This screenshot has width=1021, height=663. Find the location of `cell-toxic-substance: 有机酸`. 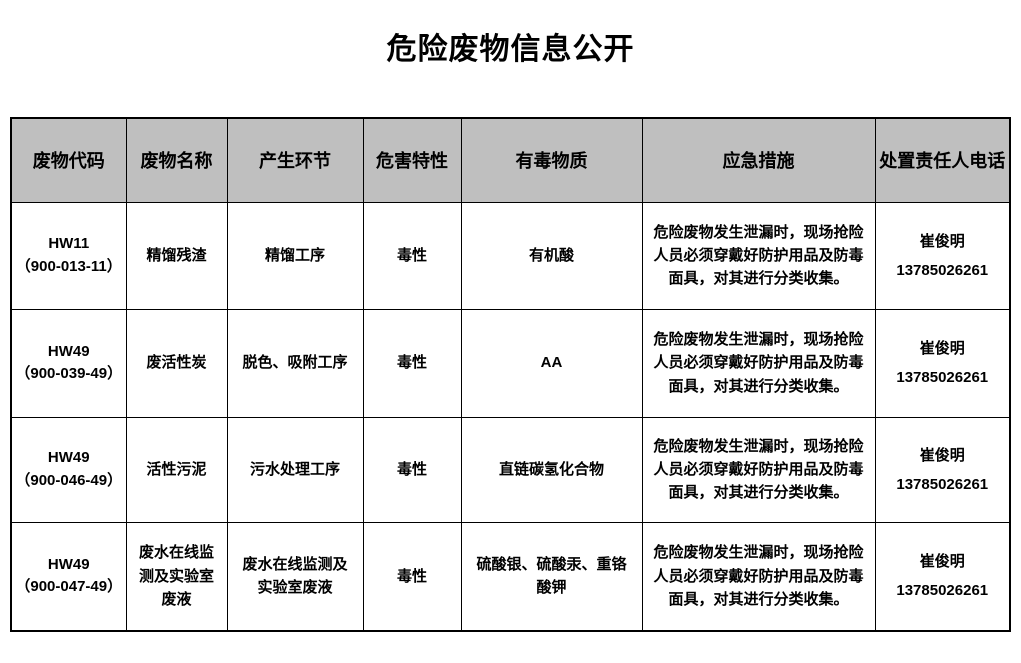

cell-toxic-substance: 有机酸 is located at coordinates (551, 255).